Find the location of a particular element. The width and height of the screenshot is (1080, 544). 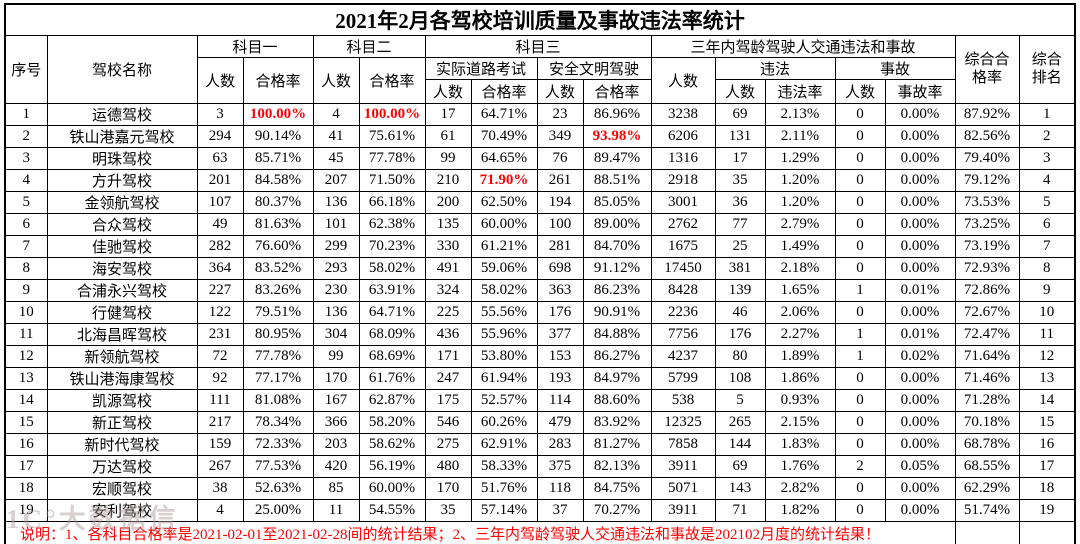

cell-road-test-count: 491 is located at coordinates (448, 268).